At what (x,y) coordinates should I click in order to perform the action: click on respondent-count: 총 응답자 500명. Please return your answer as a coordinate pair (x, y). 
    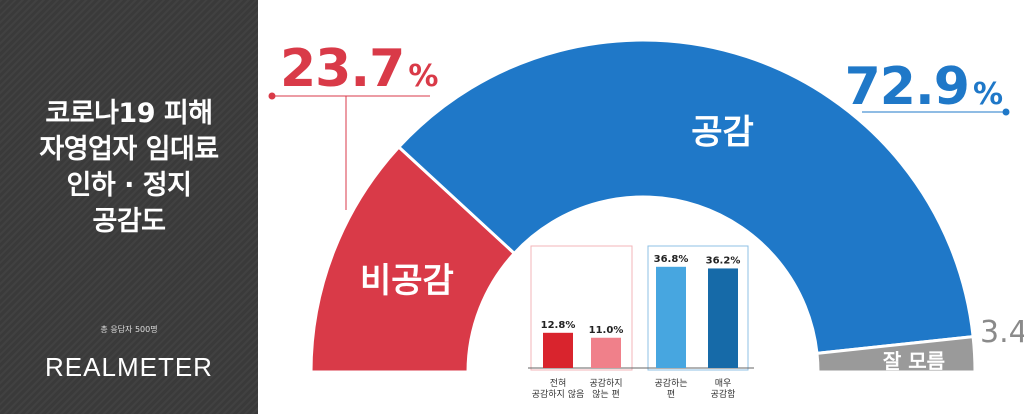
    Looking at the image, I should click on (129, 329).